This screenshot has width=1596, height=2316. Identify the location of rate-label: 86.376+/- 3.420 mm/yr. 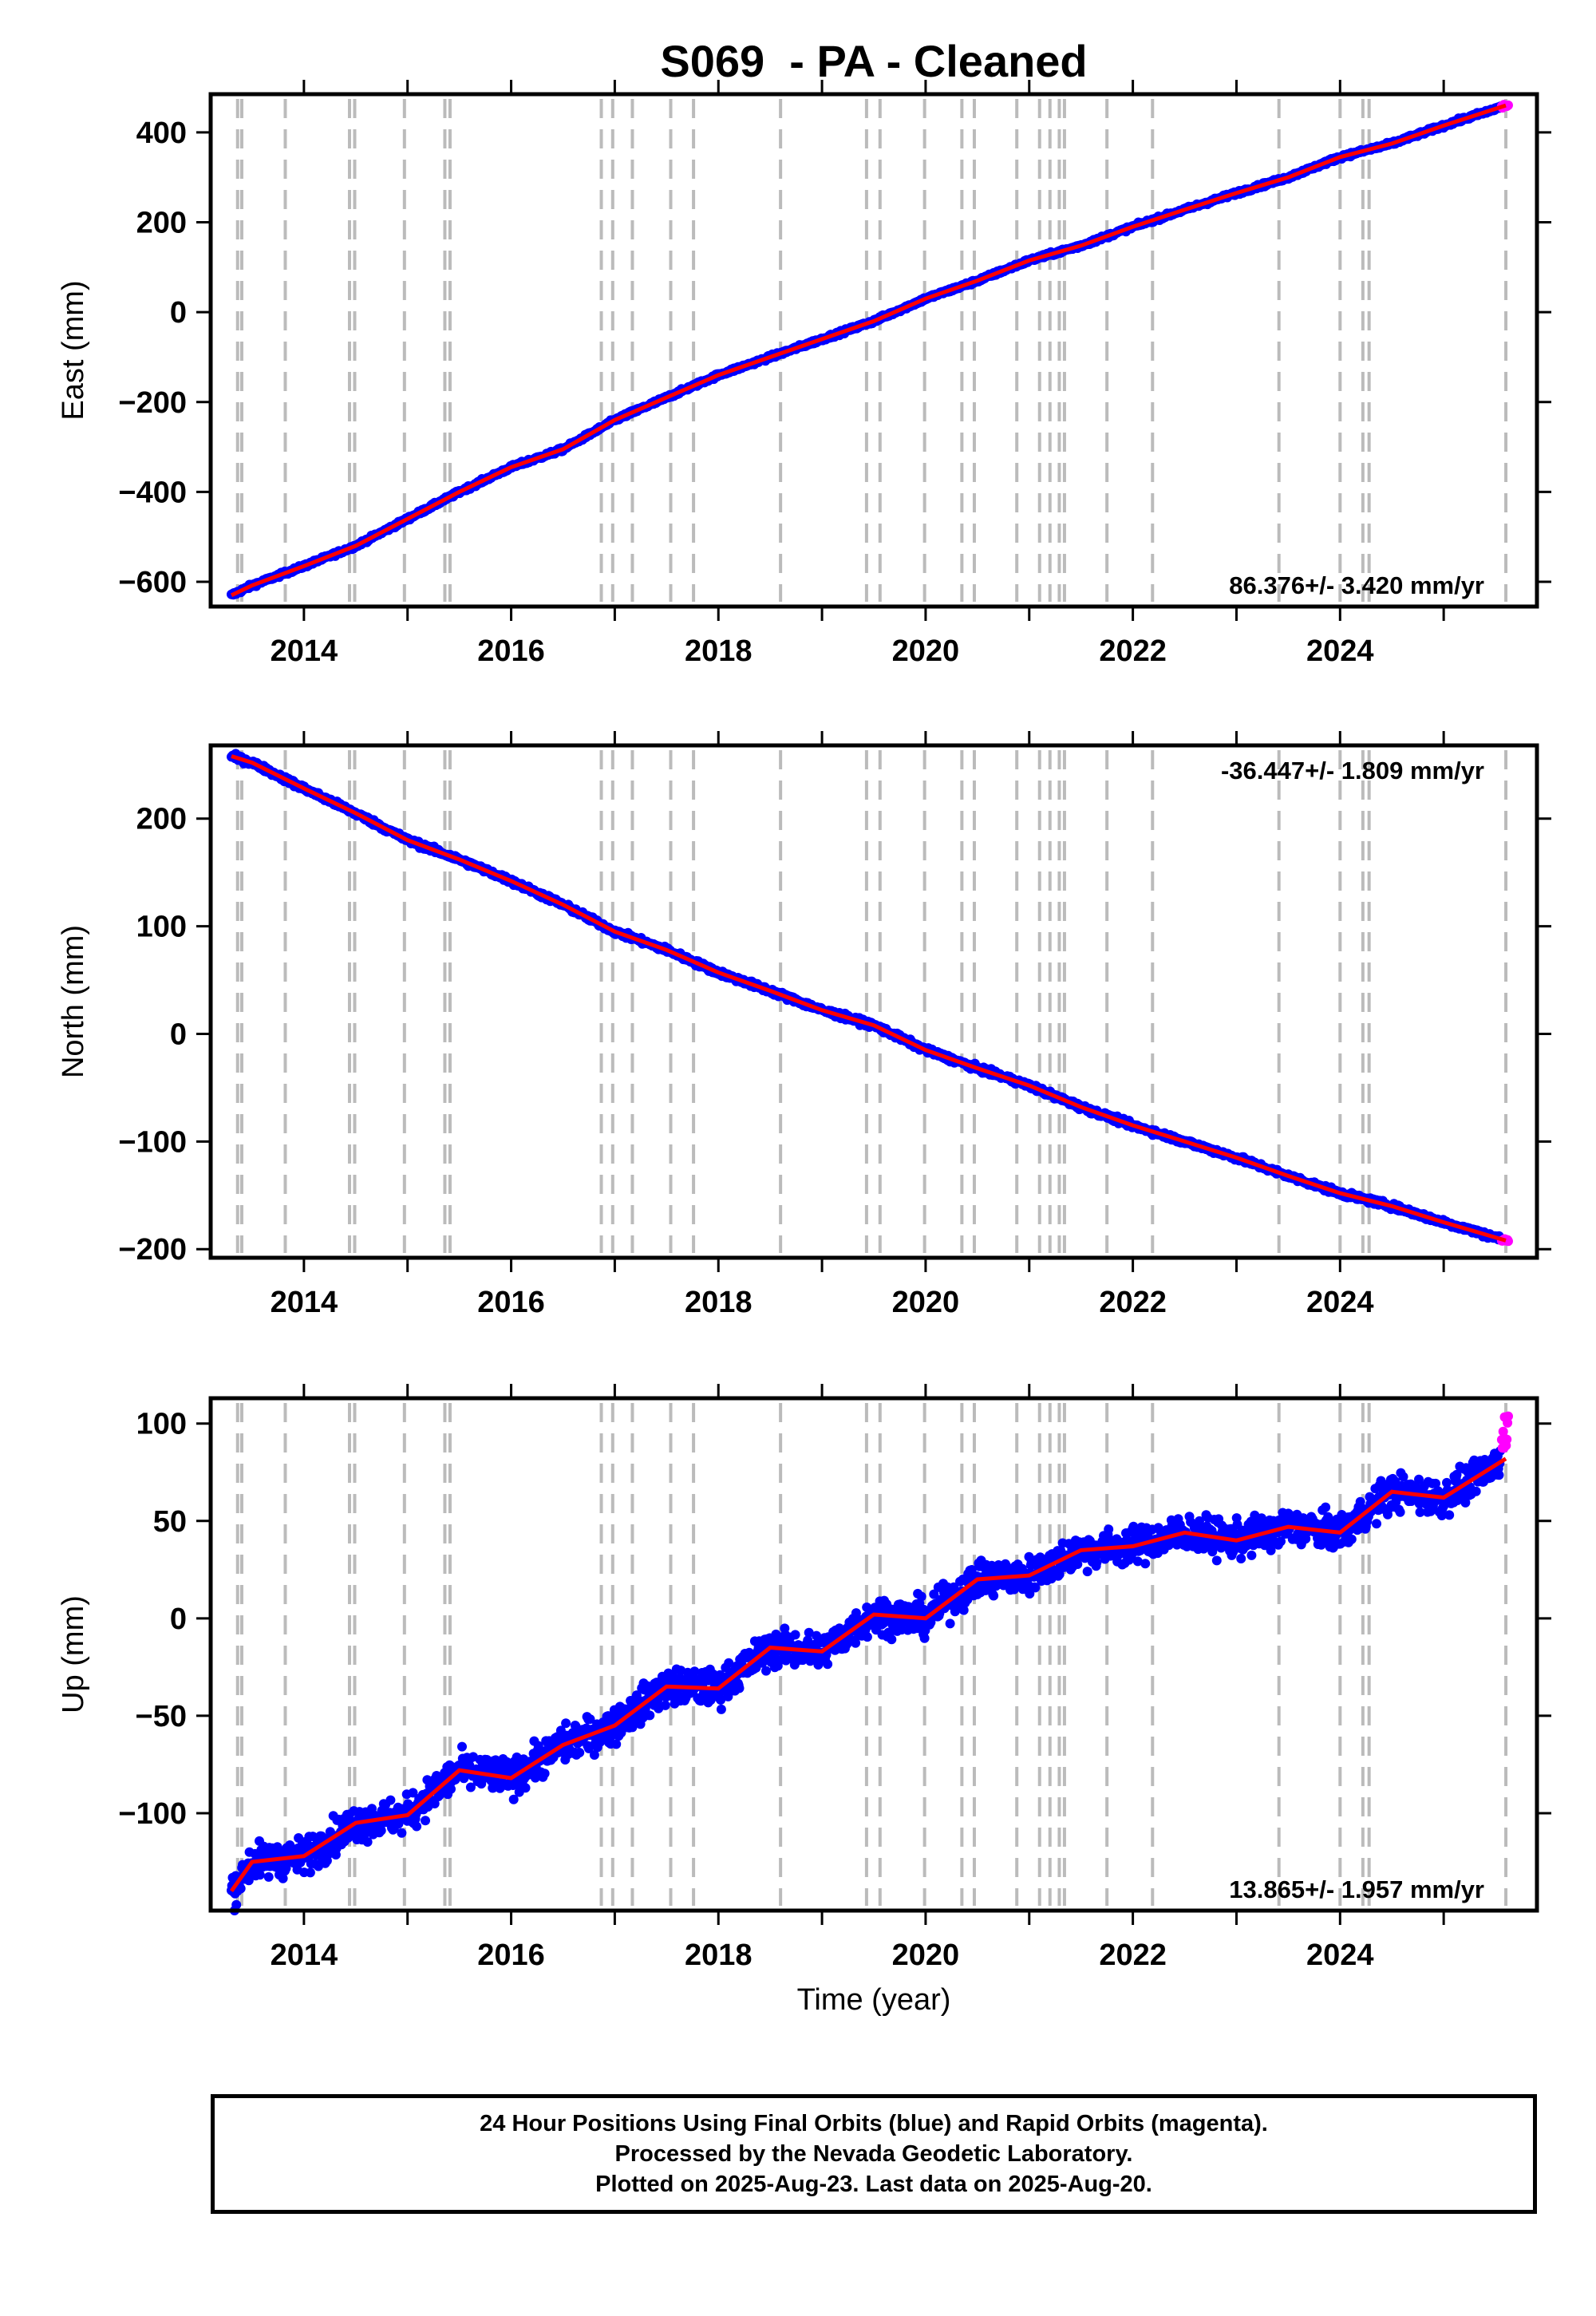
(1356, 585).